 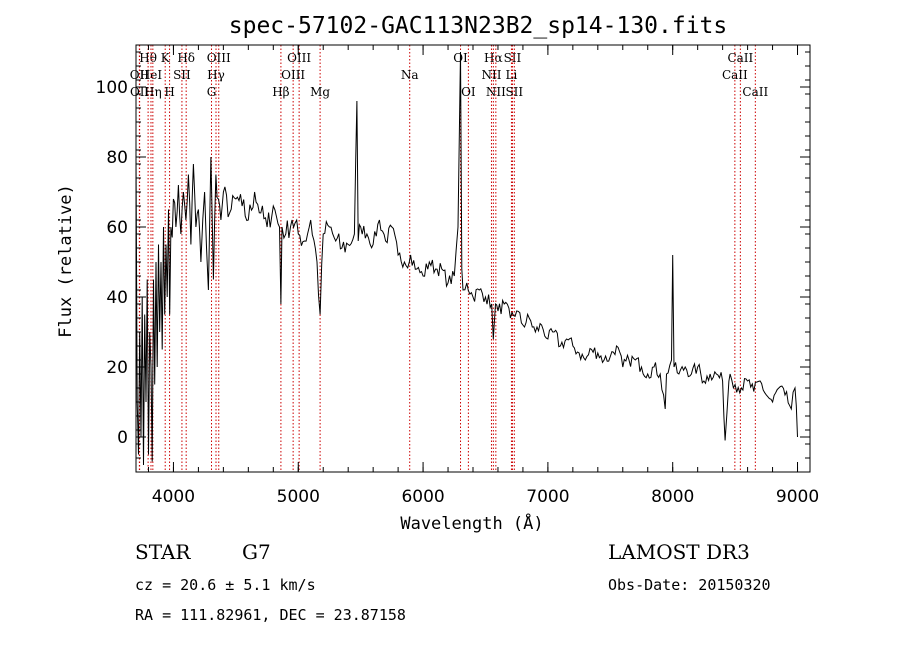 I want to click on x-tick-label: 7000, so click(x=547, y=497).